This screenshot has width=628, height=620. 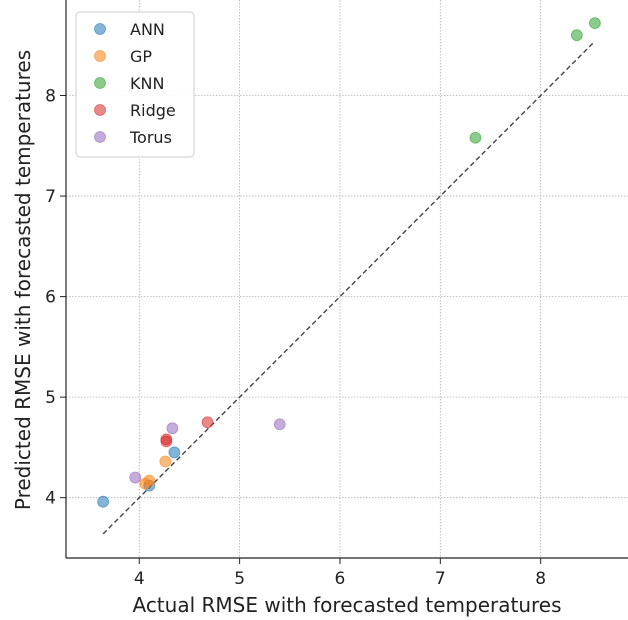 I want to click on legend-marker-torus, so click(x=100, y=137).